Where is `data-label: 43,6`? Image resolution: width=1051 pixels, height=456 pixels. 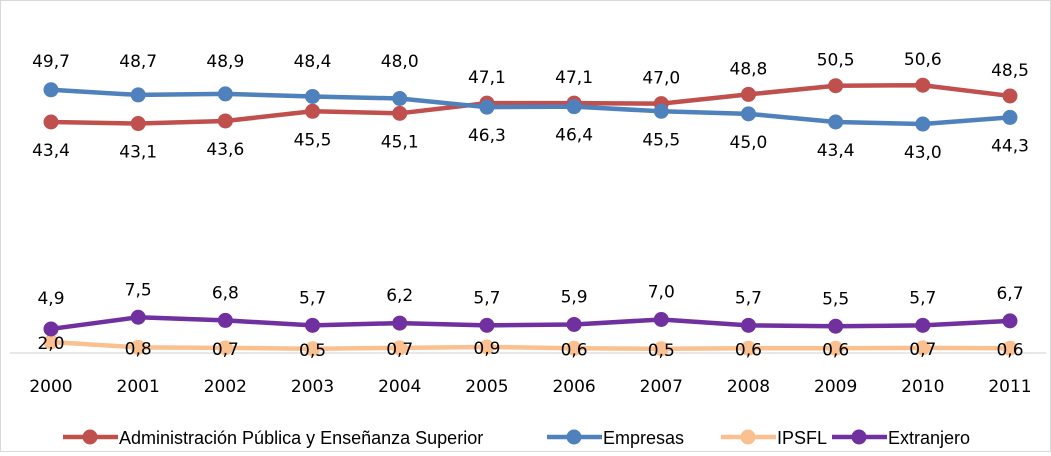
data-label: 43,6 is located at coordinates (225, 150).